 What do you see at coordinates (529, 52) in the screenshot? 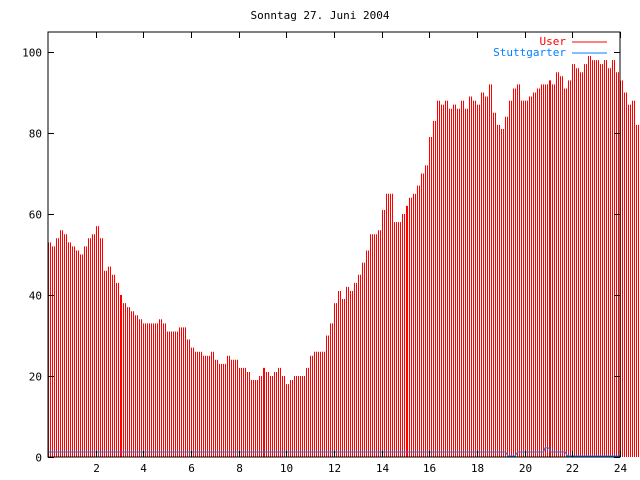
I see `legend-label-stuttgarter: Stuttgarter` at bounding box center [529, 52].